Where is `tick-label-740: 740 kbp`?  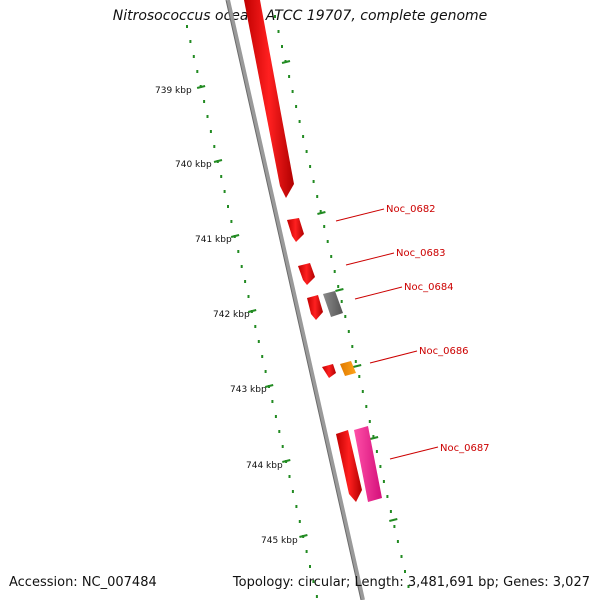 tick-label-740: 740 kbp is located at coordinates (193, 165).